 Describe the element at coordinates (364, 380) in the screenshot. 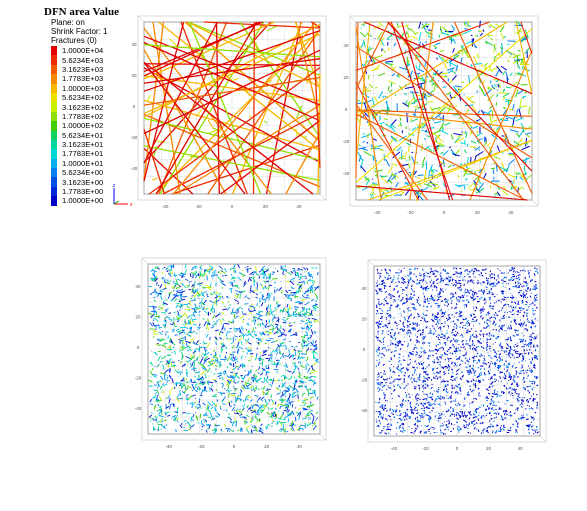

I see `y-tick-label: -20` at that location.